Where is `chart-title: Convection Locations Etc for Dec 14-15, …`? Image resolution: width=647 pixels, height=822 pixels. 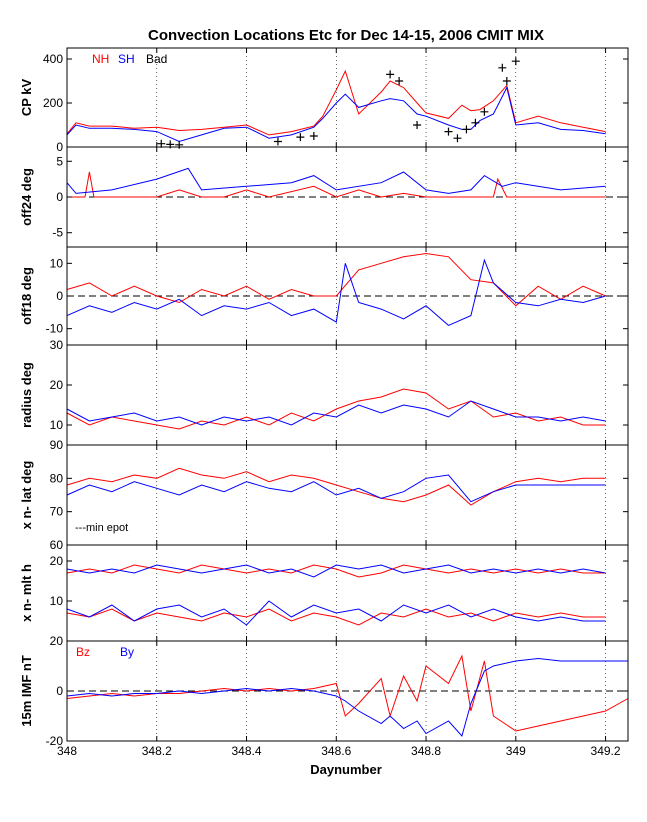 chart-title: Convection Locations Etc for Dec 14-15, … is located at coordinates (346, 35).